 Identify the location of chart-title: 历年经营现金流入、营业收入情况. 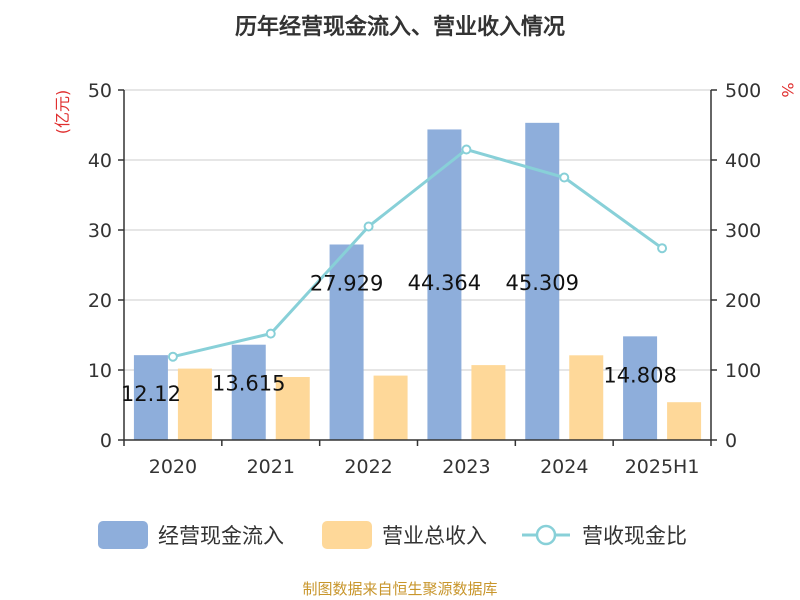
(400, 27).